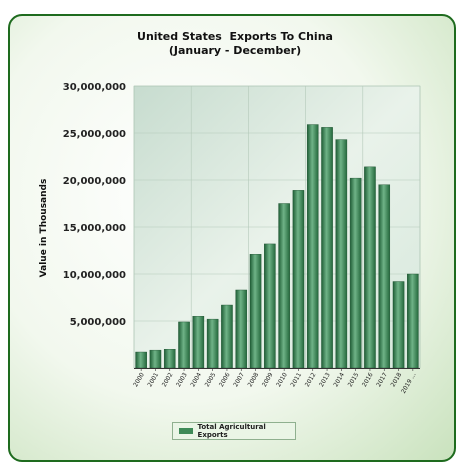 This screenshot has width=470, height=470. I want to click on chart-title: United States Exports To China, so click(235, 36).